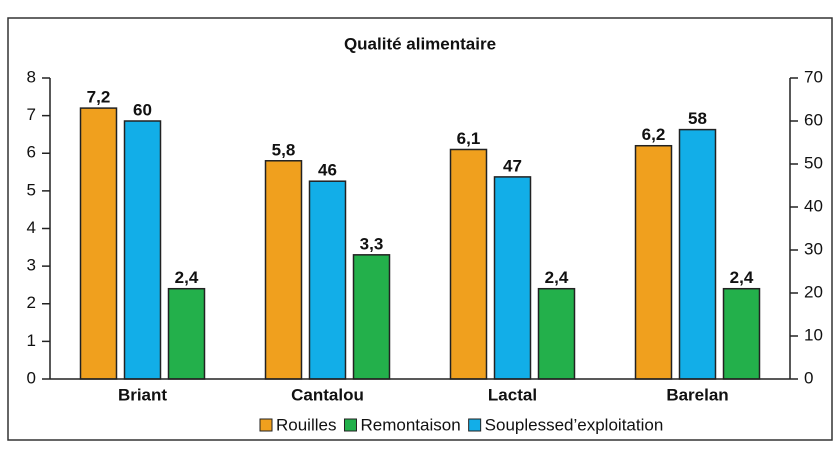 The image size is (840, 450). What do you see at coordinates (327, 394) in the screenshot?
I see `x-tick-label: Cantalou` at bounding box center [327, 394].